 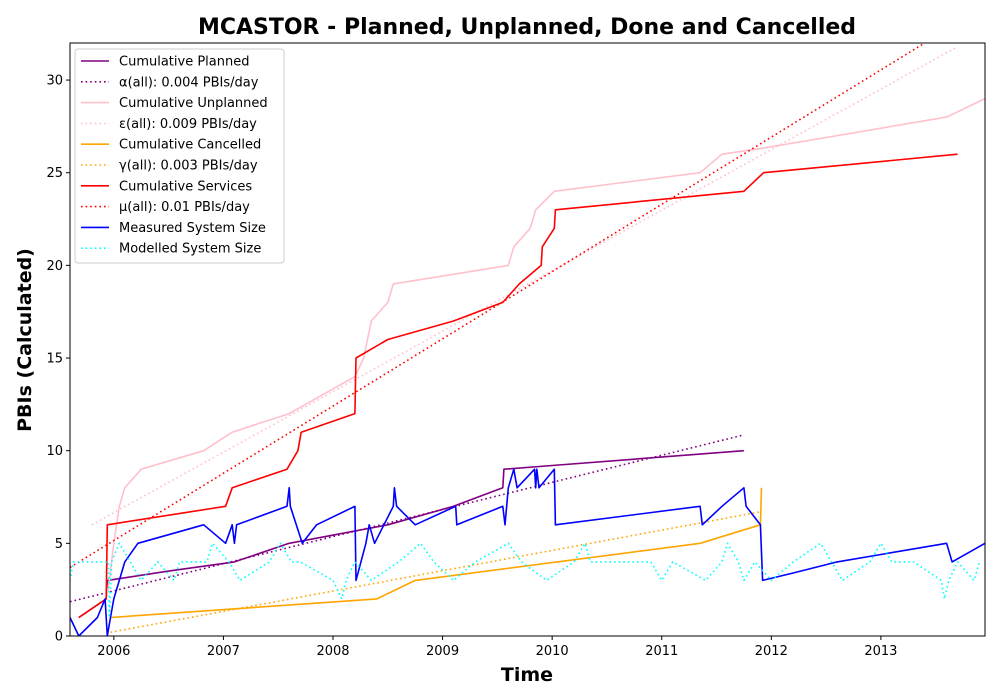 What do you see at coordinates (223, 651) in the screenshot?
I see `x-tick-label: 2007` at bounding box center [223, 651].